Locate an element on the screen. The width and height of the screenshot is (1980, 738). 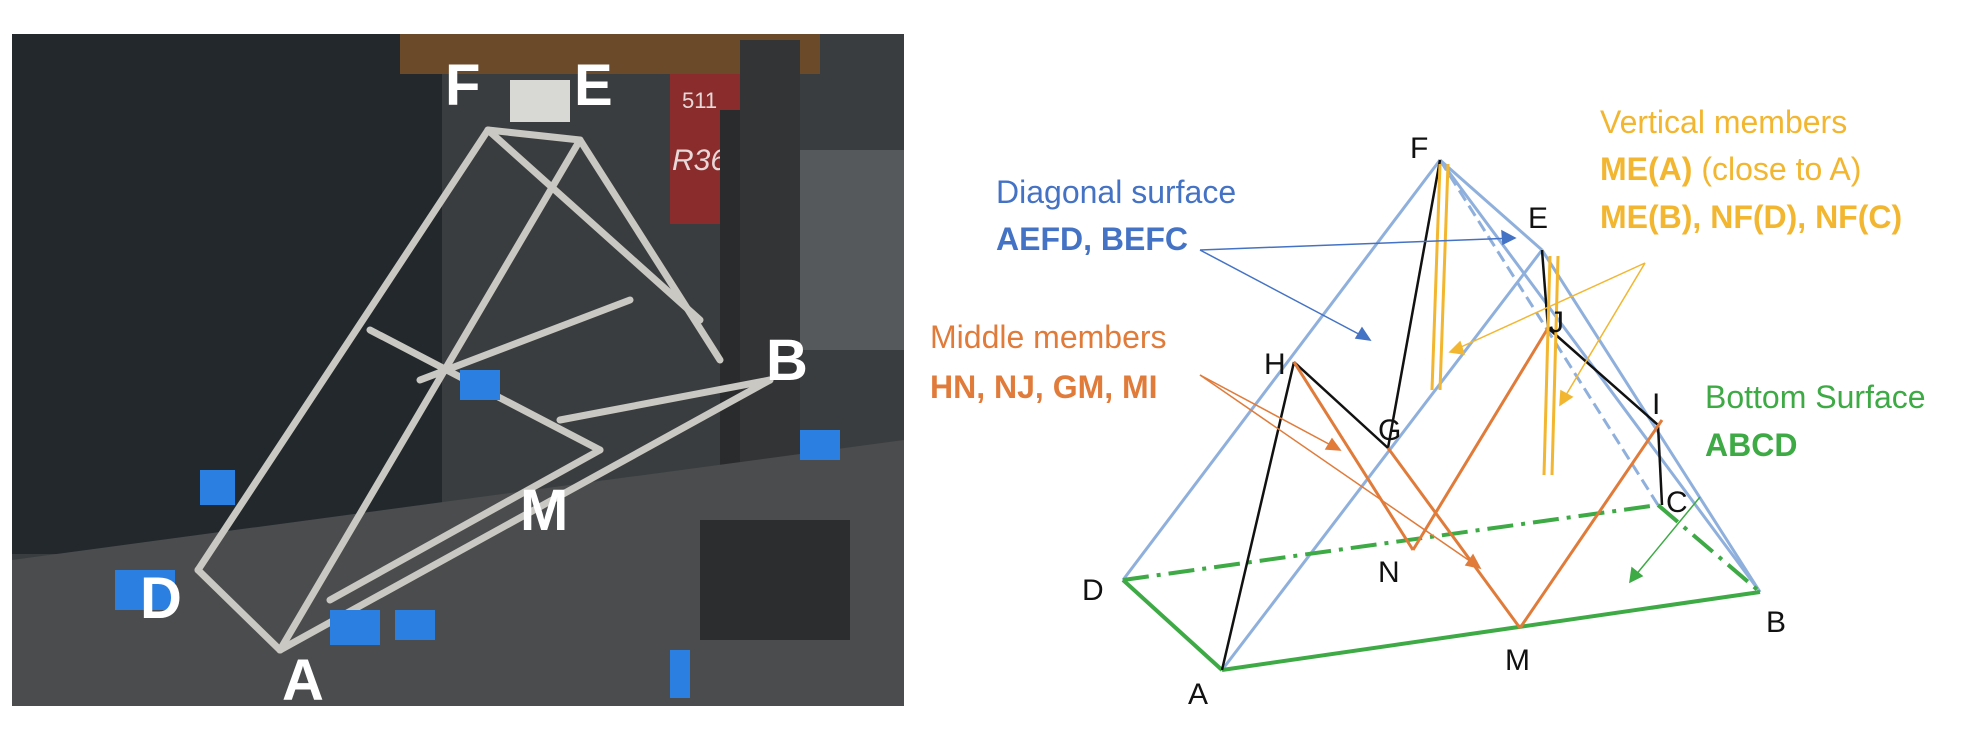
vertical-members-lines is located at coordinates (1495, 319).